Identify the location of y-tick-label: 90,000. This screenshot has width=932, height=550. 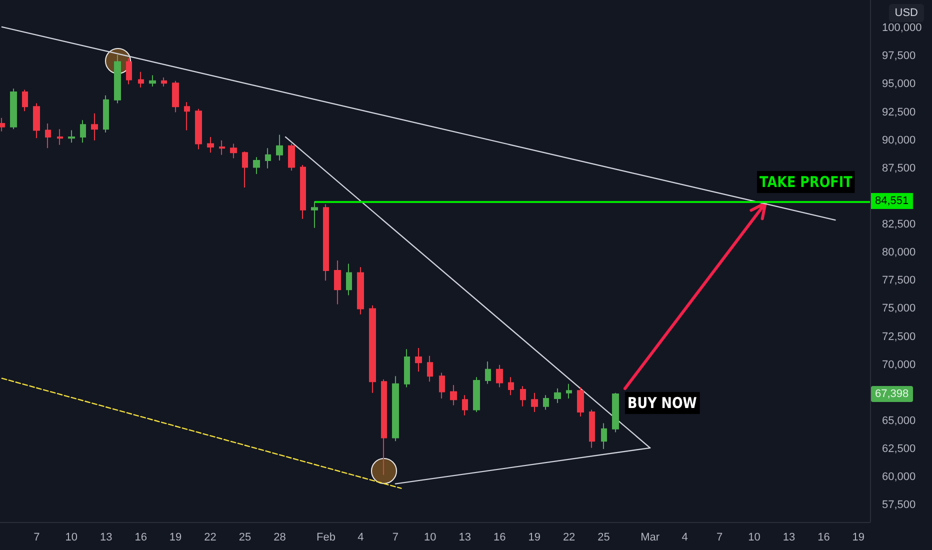
(899, 140).